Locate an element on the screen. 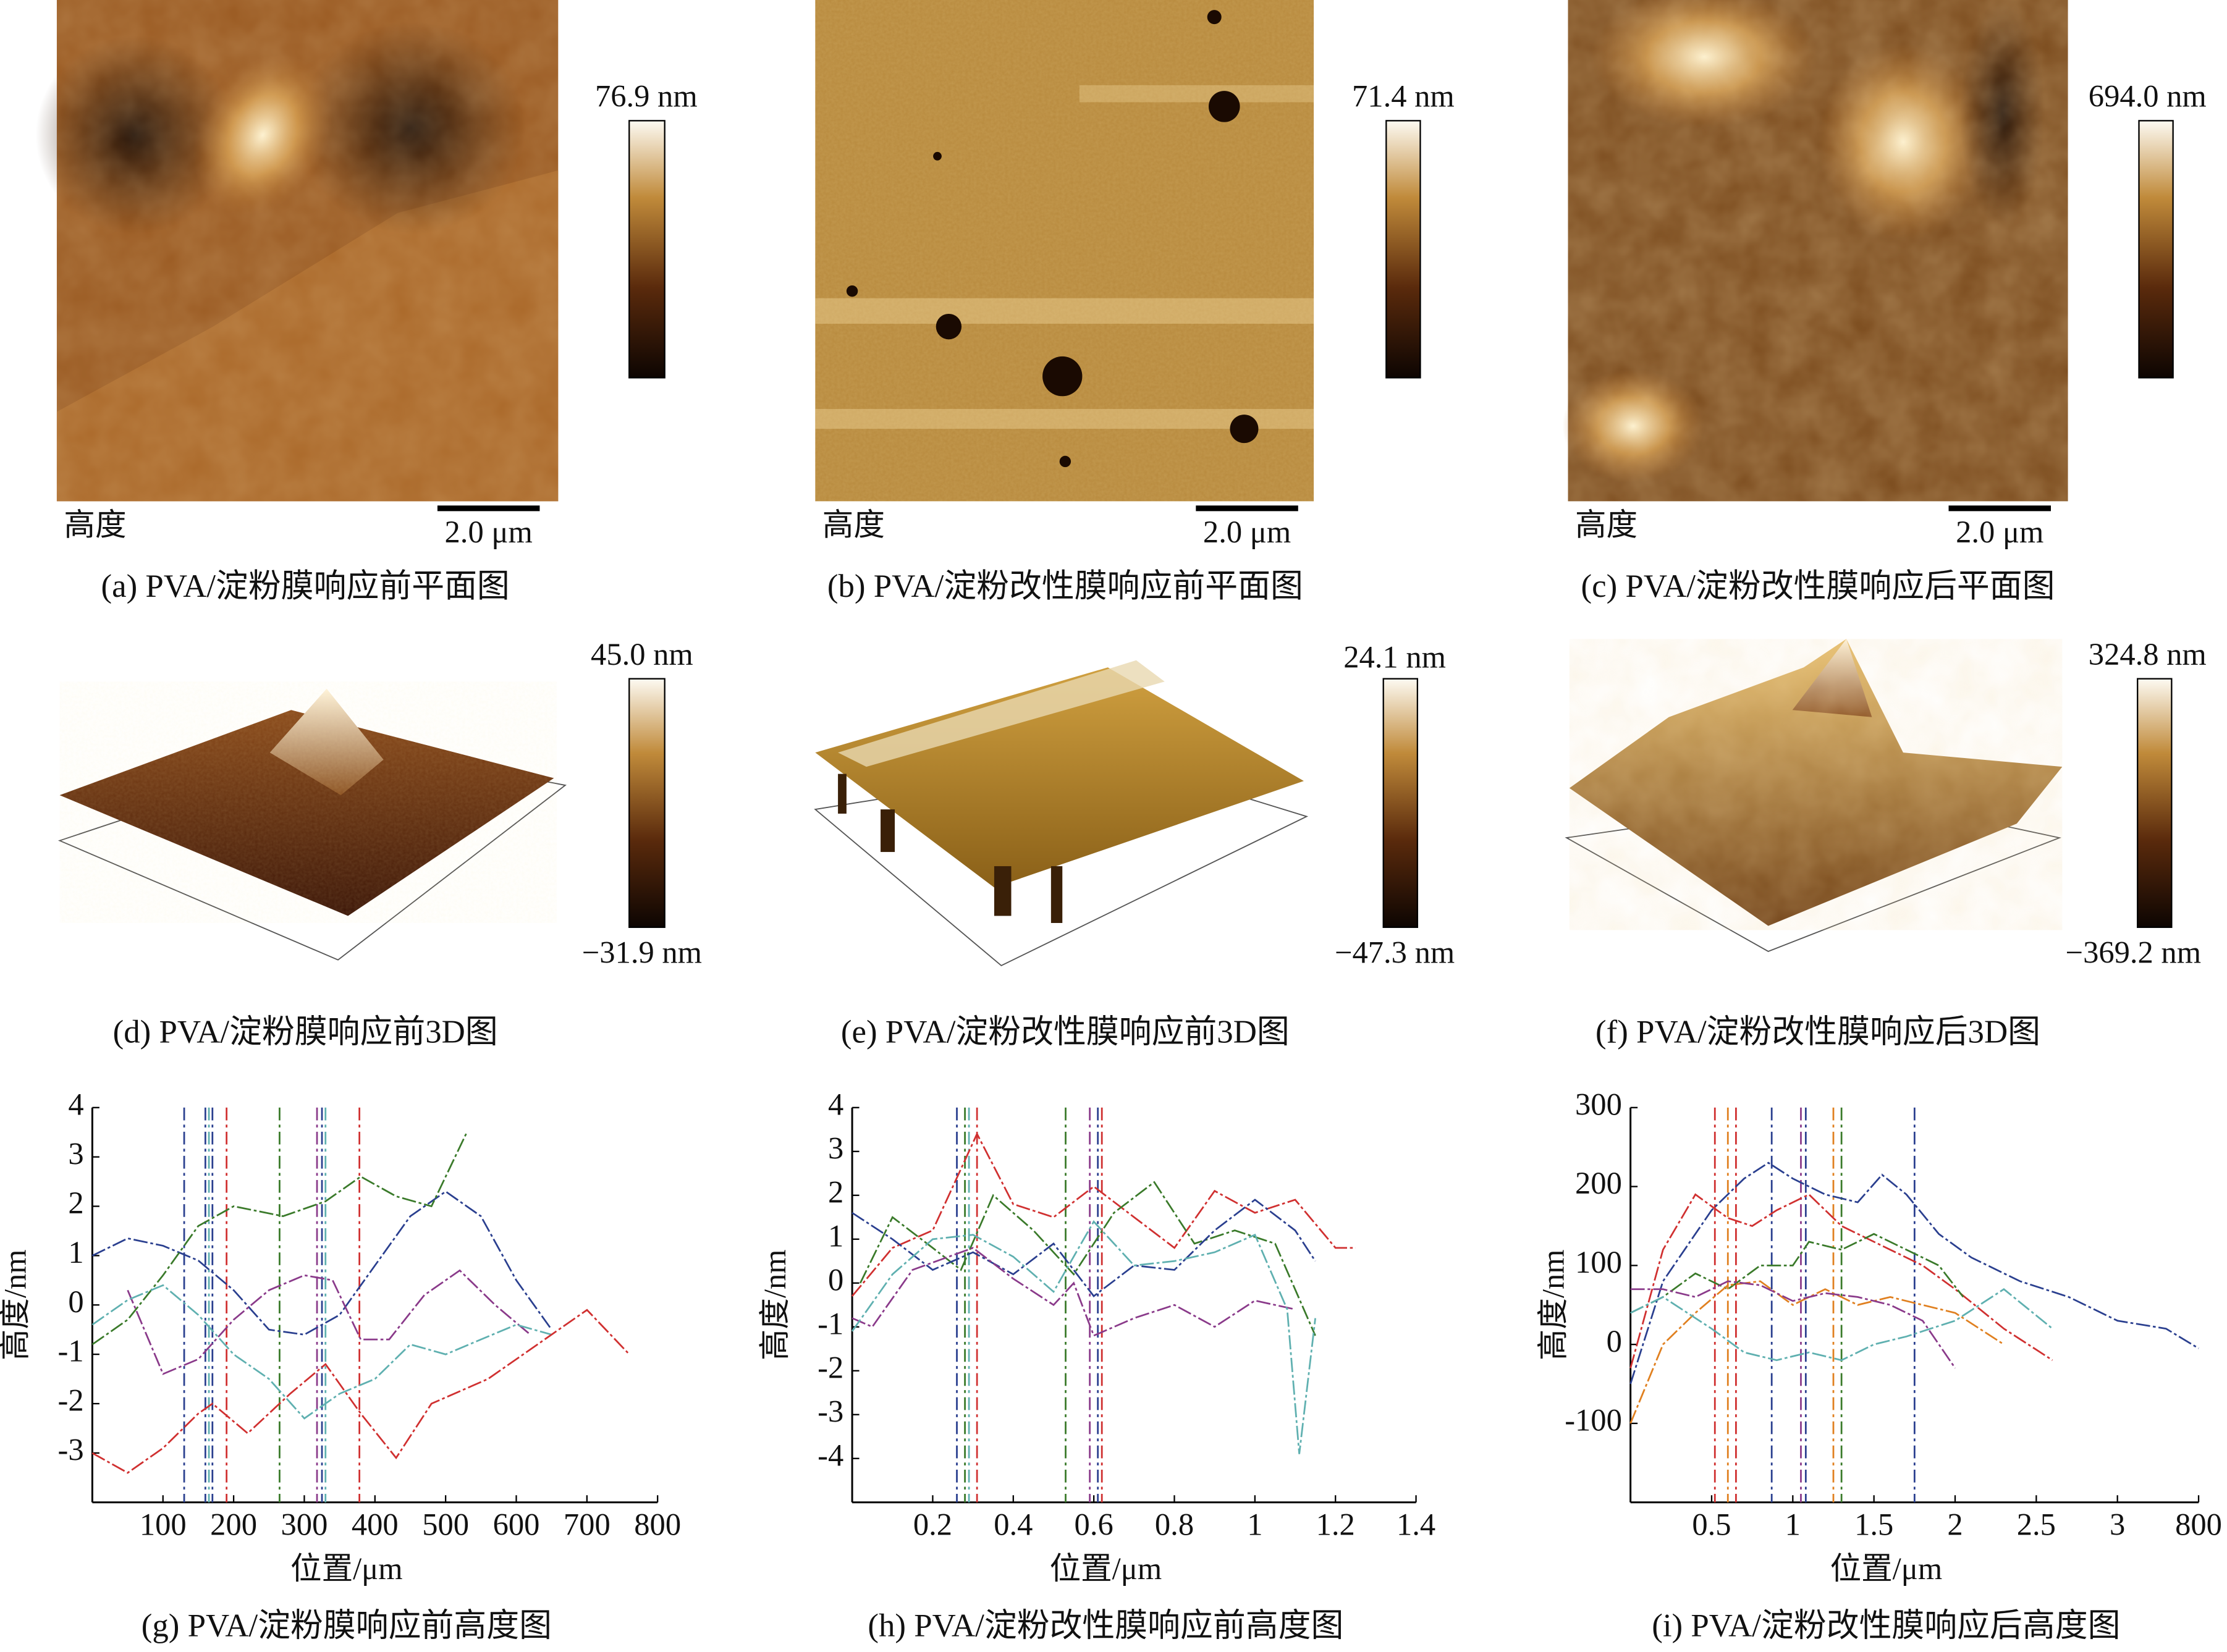 This screenshot has width=2227, height=1652. x-tick-label: 1.2 is located at coordinates (1335, 1524).